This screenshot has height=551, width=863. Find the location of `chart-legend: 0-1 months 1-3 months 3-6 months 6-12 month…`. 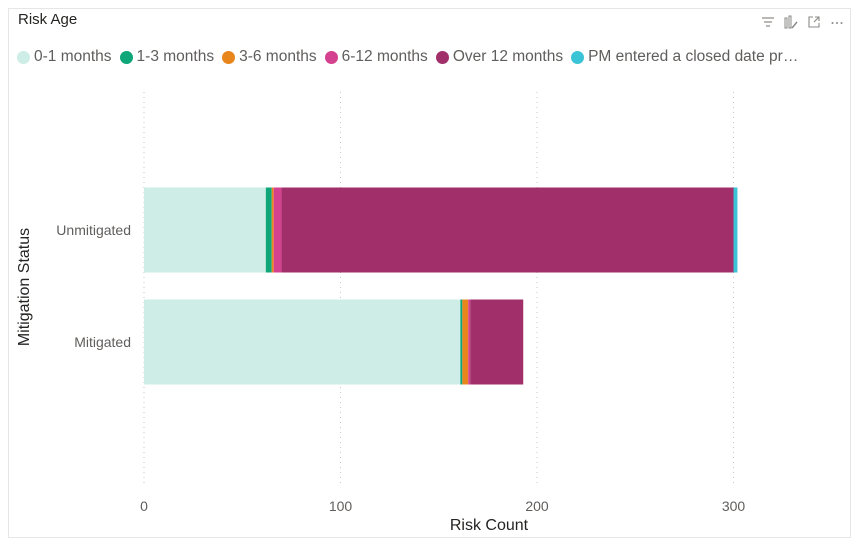

chart-legend: 0-1 months 1-3 months 3-6 months 6-12 month… is located at coordinates (432, 57).